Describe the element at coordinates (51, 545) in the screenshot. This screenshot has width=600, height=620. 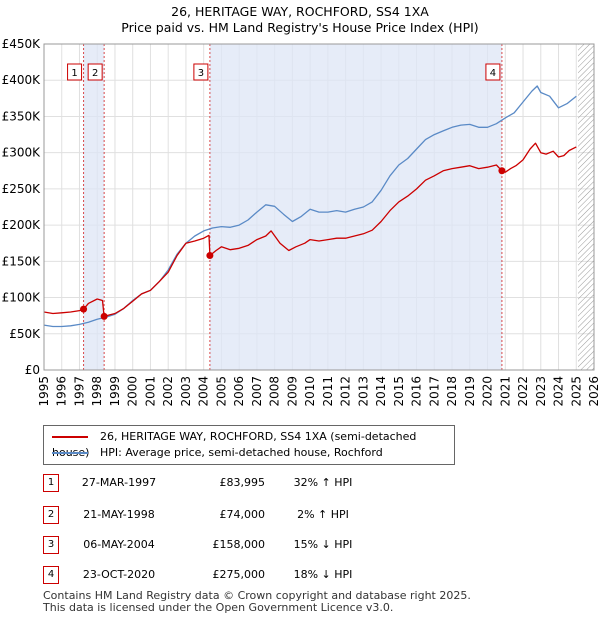
I see `transaction-number: 3` at that location.